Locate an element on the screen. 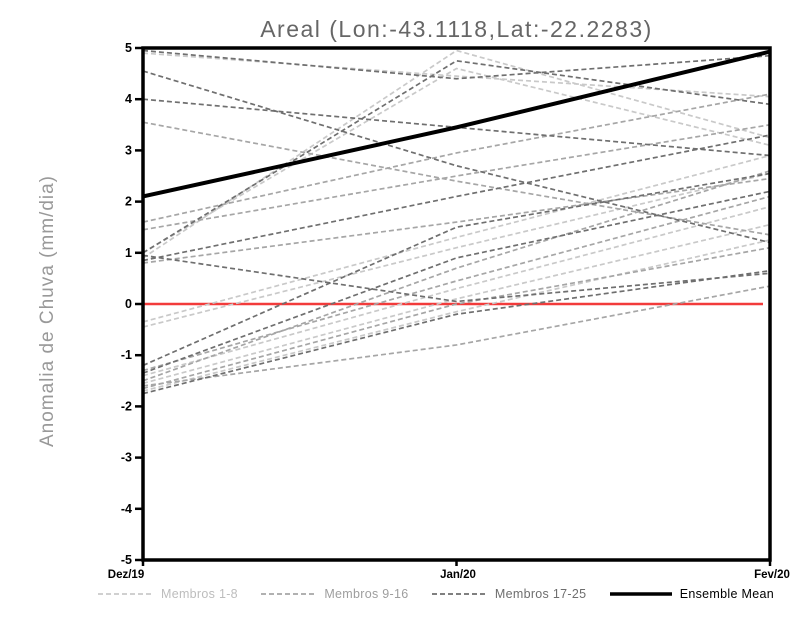  legend-label: Membros 9-16 is located at coordinates (366, 594).